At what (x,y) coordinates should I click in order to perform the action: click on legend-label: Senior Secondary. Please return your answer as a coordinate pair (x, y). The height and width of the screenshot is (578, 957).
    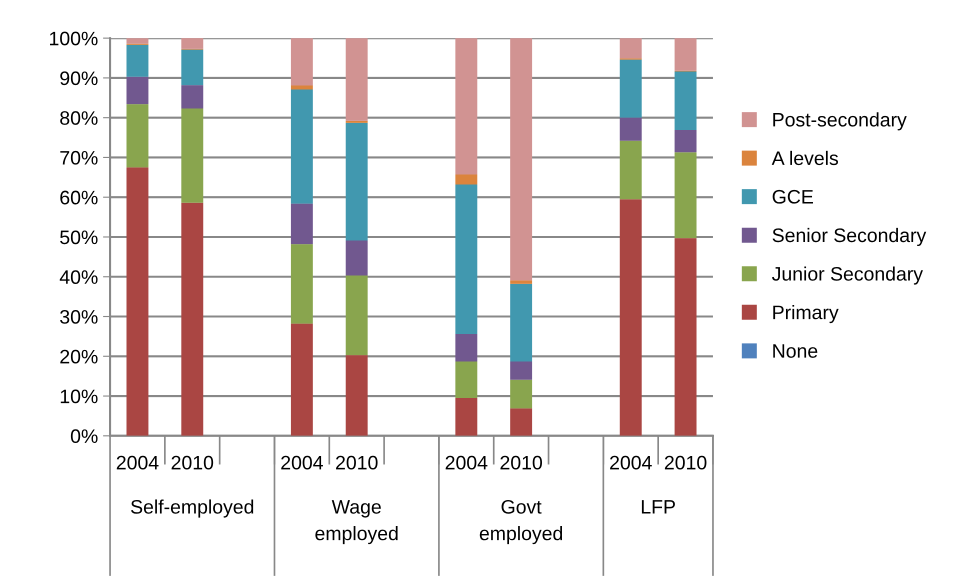
    Looking at the image, I should click on (849, 237).